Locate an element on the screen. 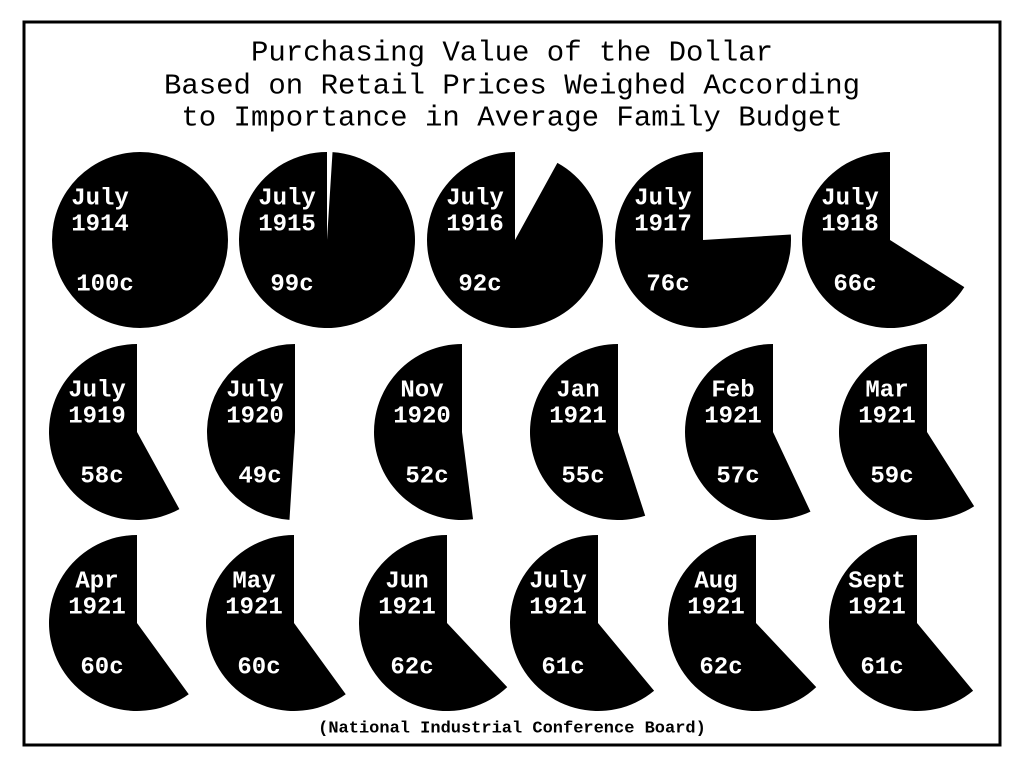 The width and height of the screenshot is (1024, 768). chart-title: Based on Retail Prices Weighed According is located at coordinates (512, 86).